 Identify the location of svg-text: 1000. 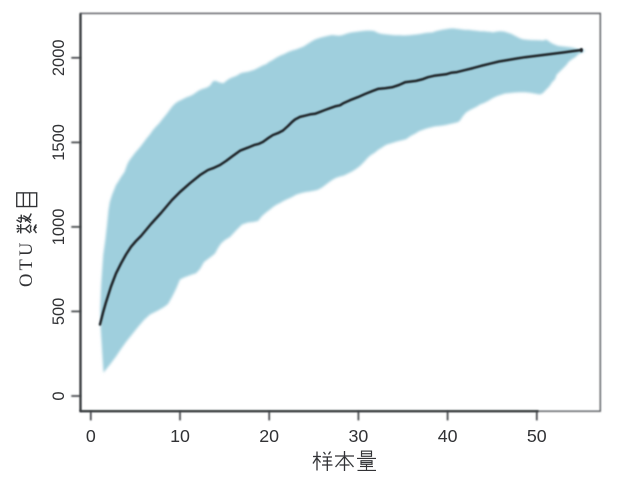
(59, 227).